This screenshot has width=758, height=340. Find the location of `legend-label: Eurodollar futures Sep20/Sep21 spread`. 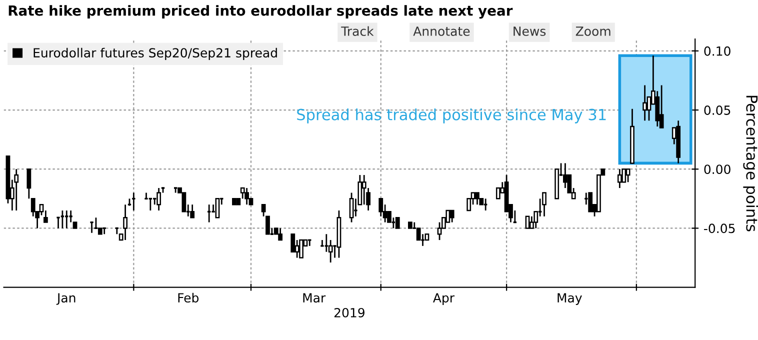

legend-label: Eurodollar futures Sep20/Sep21 spread is located at coordinates (155, 54).